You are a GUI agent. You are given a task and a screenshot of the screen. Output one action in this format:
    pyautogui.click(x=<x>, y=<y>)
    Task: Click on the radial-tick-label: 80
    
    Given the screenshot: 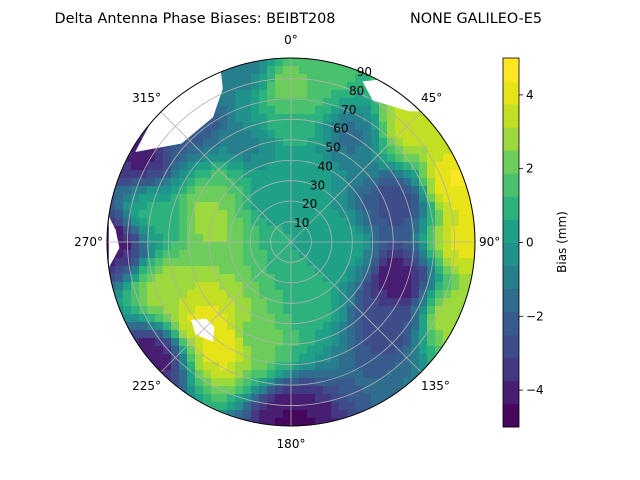 What is the action you would take?
    pyautogui.click(x=356, y=91)
    